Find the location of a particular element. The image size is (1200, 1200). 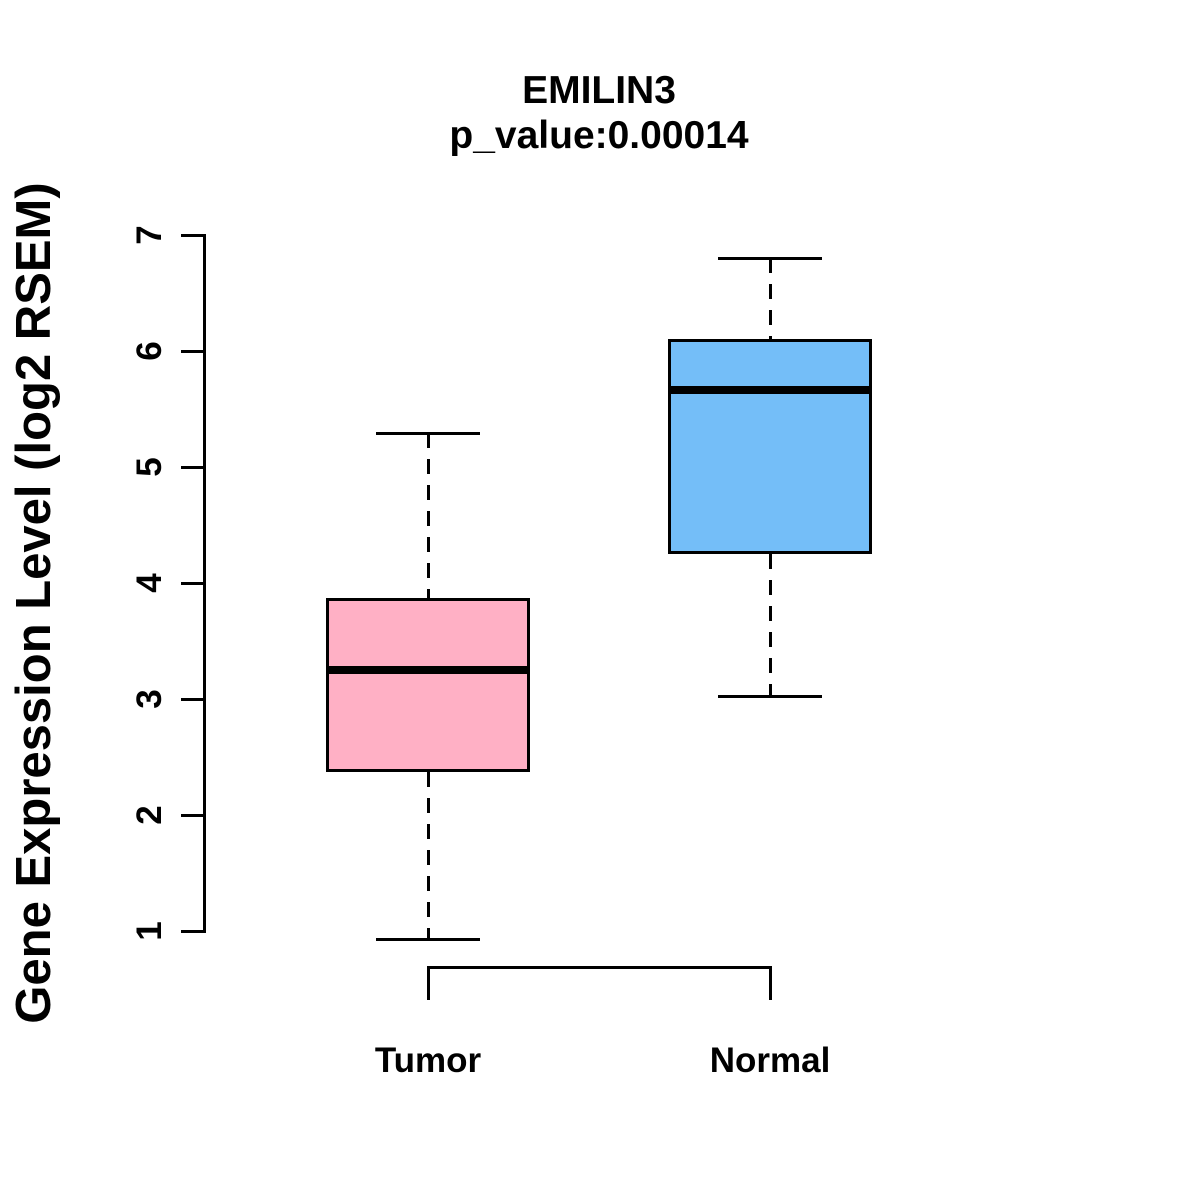

x-axis-tick-right is located at coordinates (770, 983).